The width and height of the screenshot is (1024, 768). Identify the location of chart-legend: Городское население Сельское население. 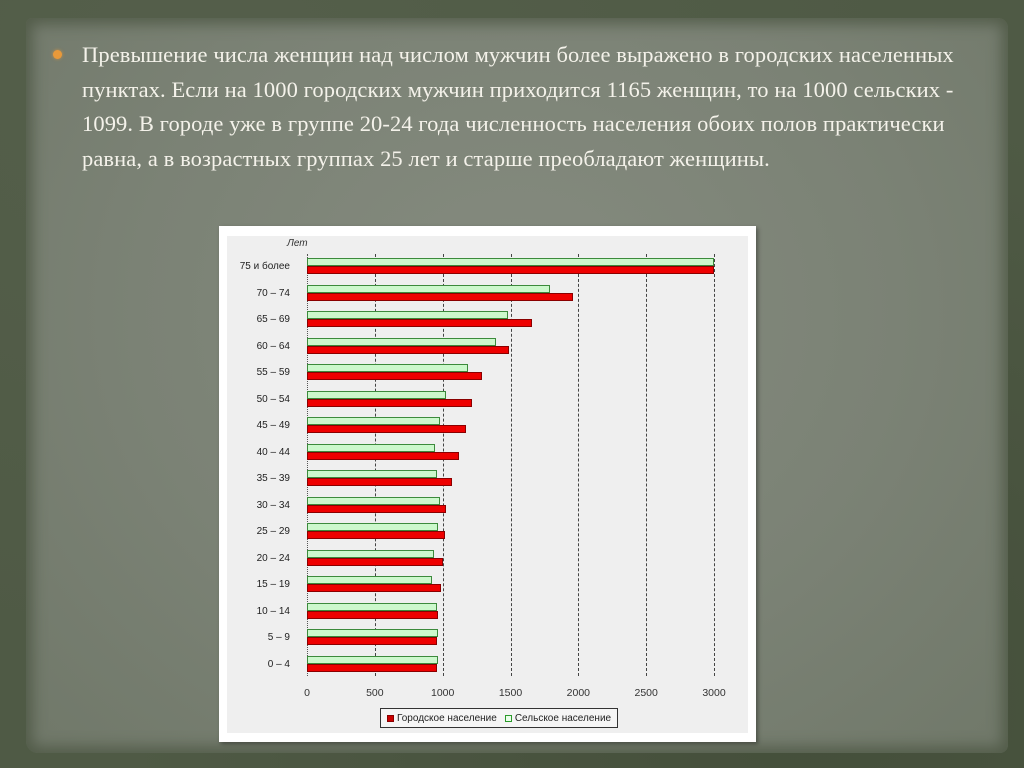
(499, 718).